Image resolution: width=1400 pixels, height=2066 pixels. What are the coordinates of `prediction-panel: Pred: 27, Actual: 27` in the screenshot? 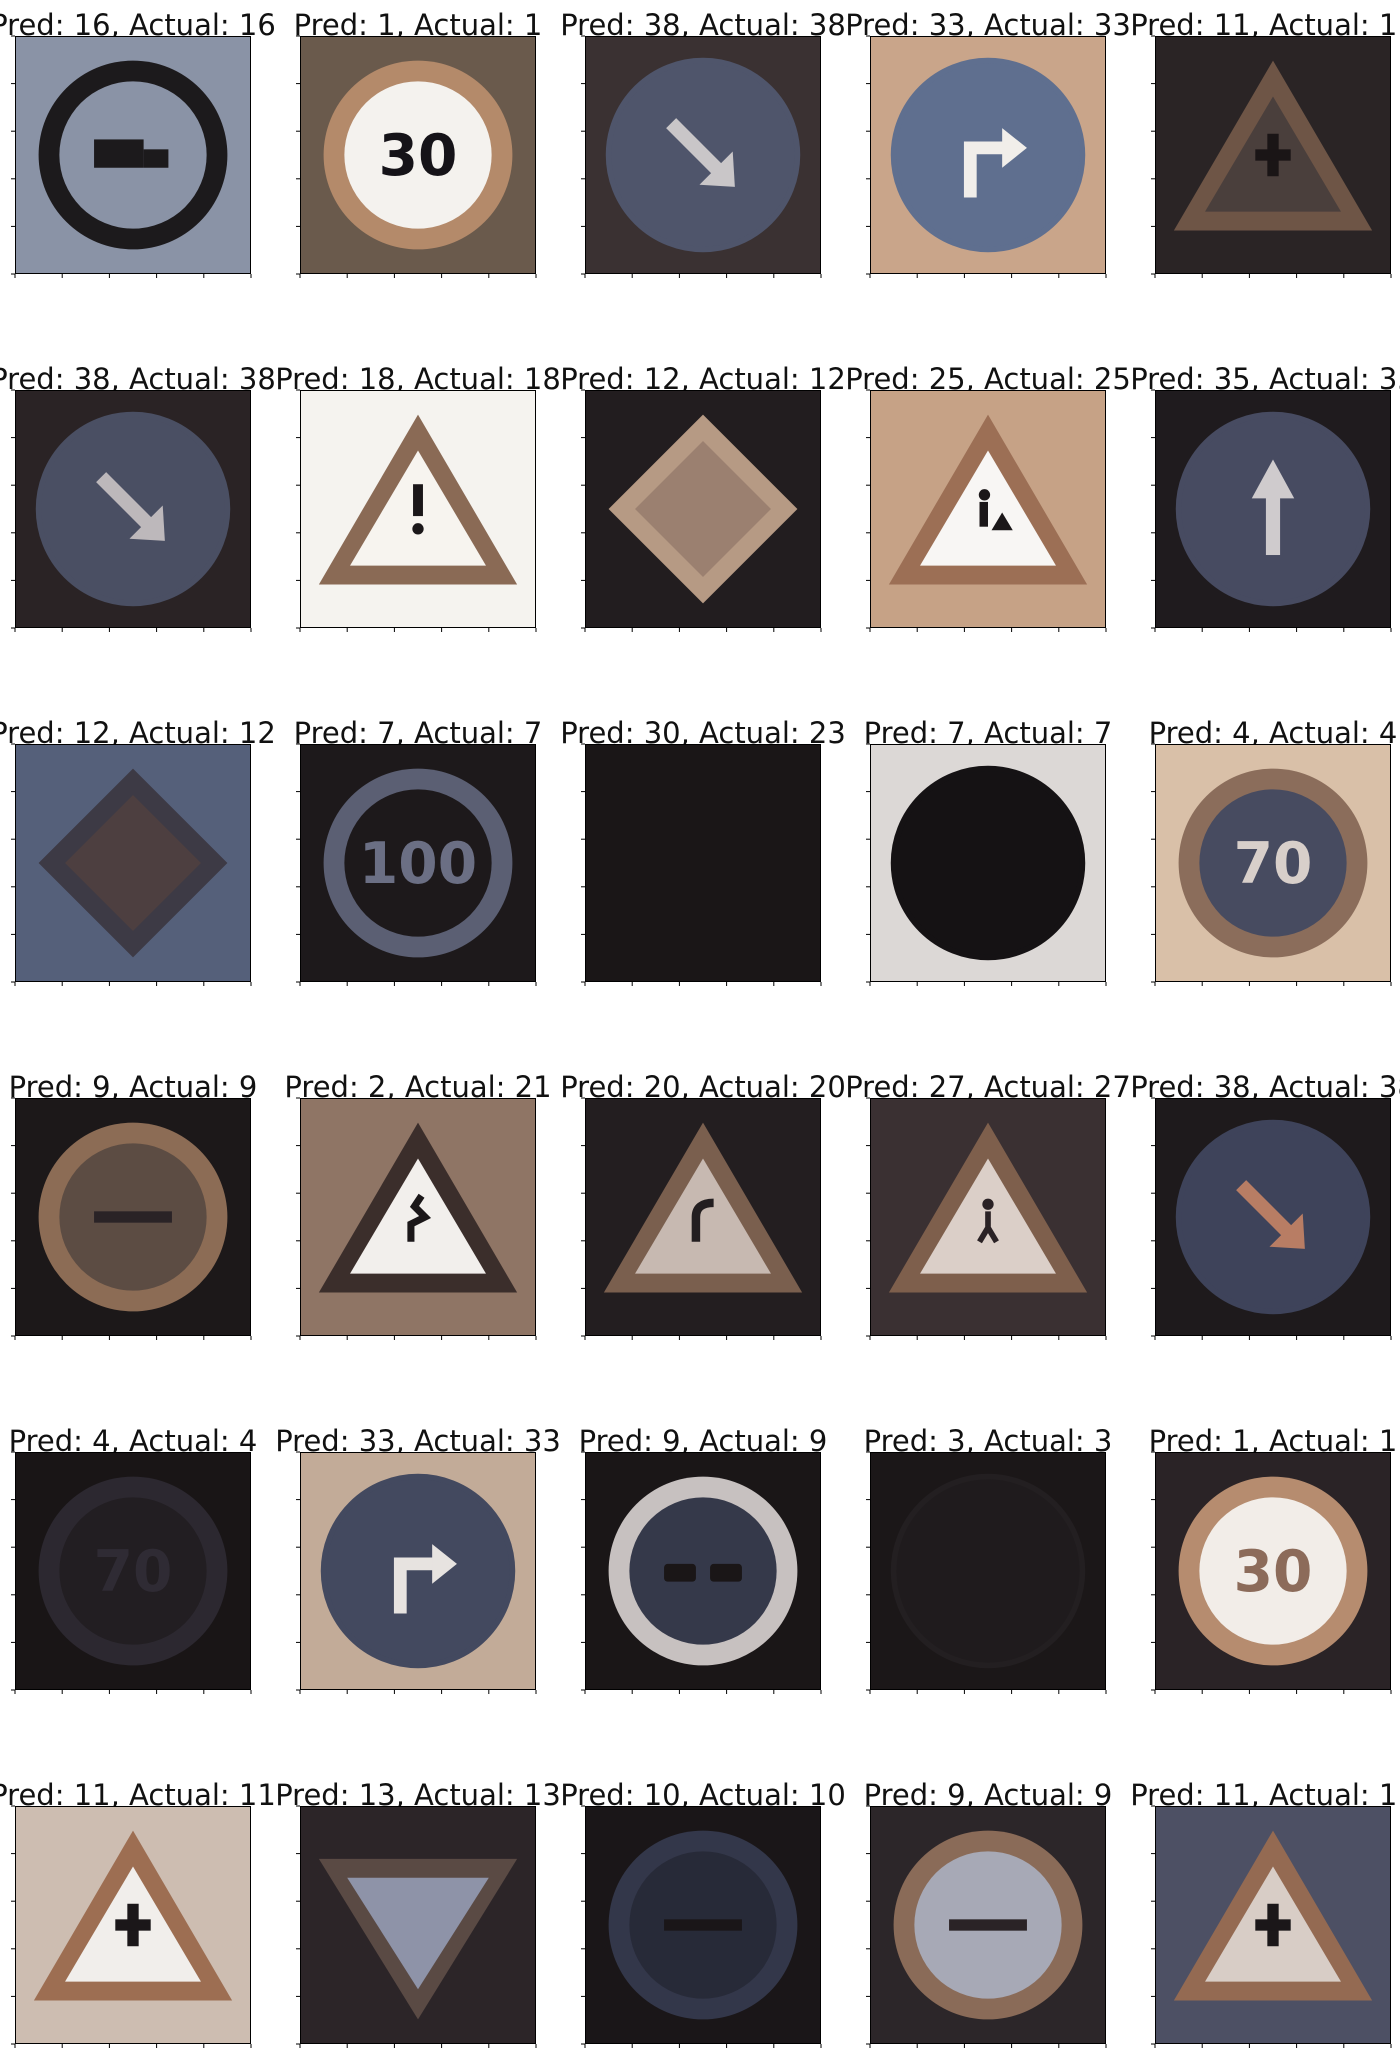 It's located at (988, 1214).